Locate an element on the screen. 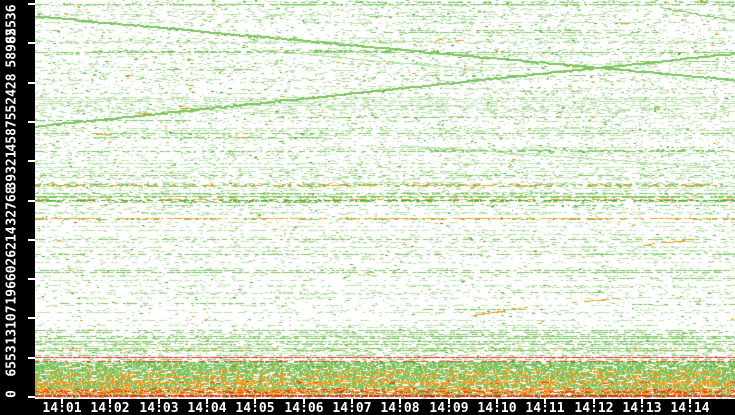 Image resolution: width=735 pixels, height=415 pixels. x-tick-label: 14:11 is located at coordinates (545, 408).